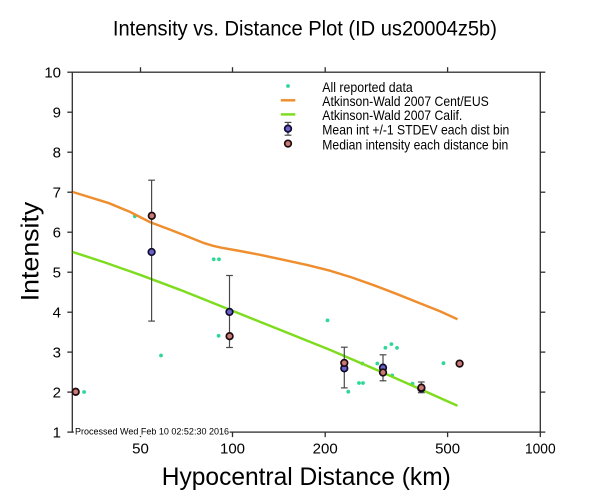 Image resolution: width=612 pixels, height=504 pixels. What do you see at coordinates (57, 392) in the screenshot?
I see `svg-text: 2` at bounding box center [57, 392].